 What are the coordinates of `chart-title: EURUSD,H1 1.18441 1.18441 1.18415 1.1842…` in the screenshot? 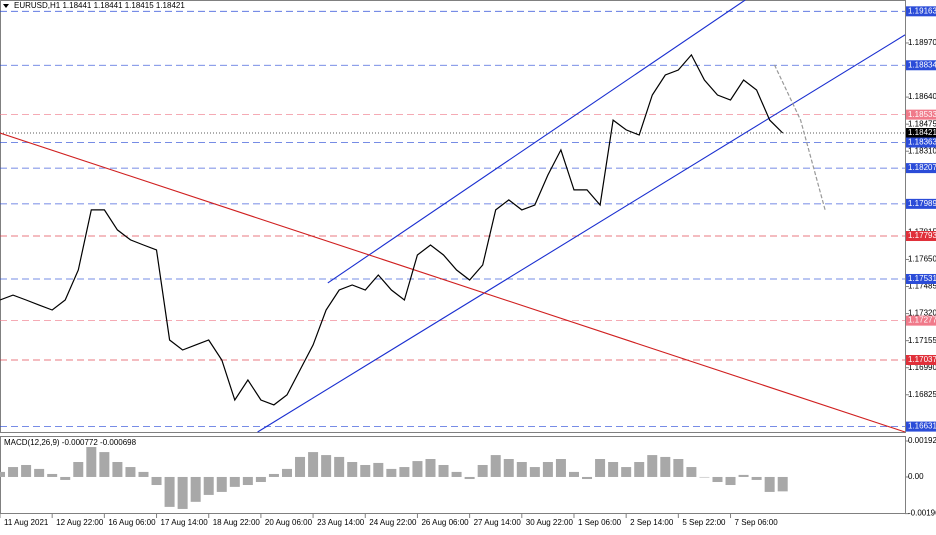 It's located at (99, 5).